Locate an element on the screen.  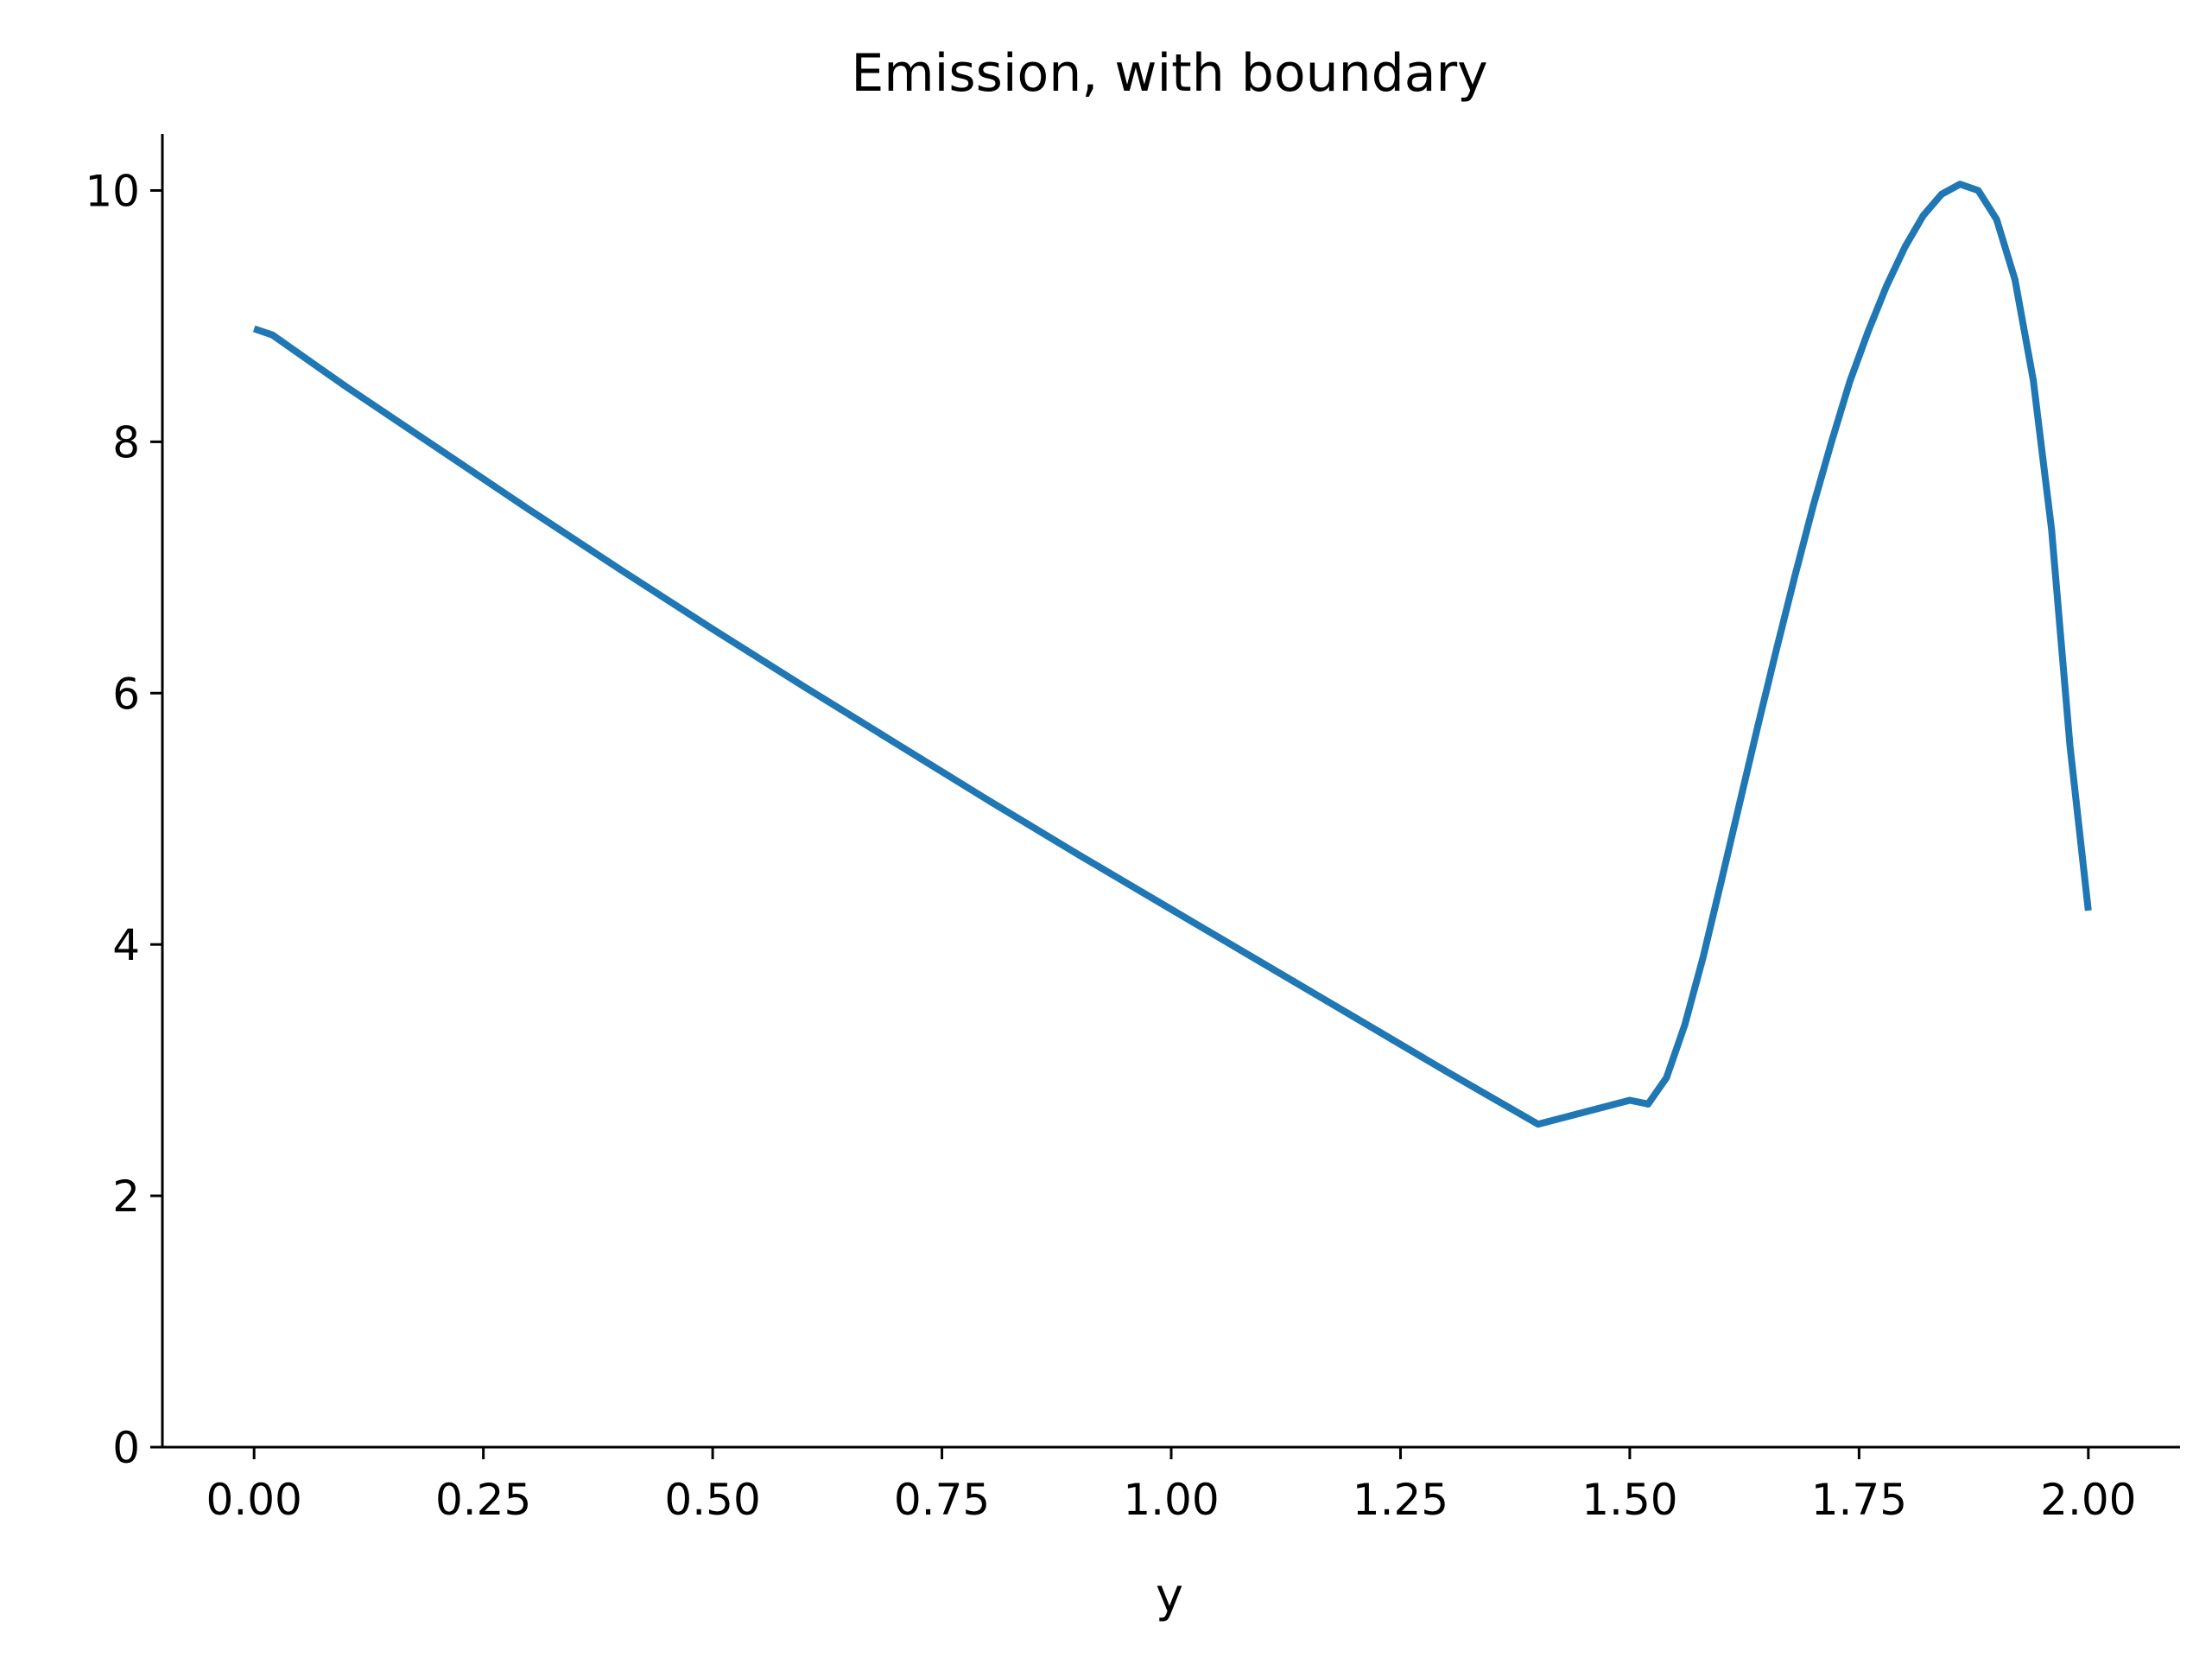
y-tick-label: 4 is located at coordinates (126, 945).